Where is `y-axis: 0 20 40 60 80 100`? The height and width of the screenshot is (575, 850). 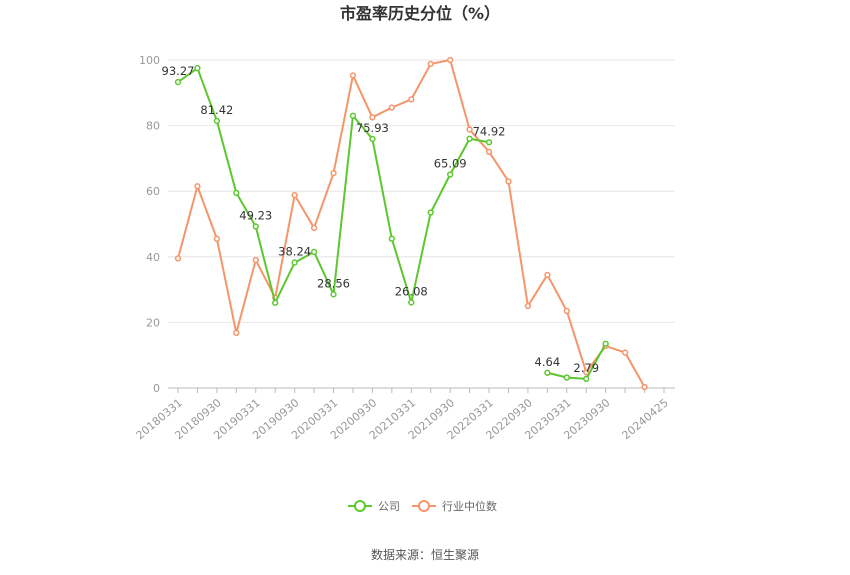
y-axis: 0 20 40 60 80 100 is located at coordinates (149, 224).